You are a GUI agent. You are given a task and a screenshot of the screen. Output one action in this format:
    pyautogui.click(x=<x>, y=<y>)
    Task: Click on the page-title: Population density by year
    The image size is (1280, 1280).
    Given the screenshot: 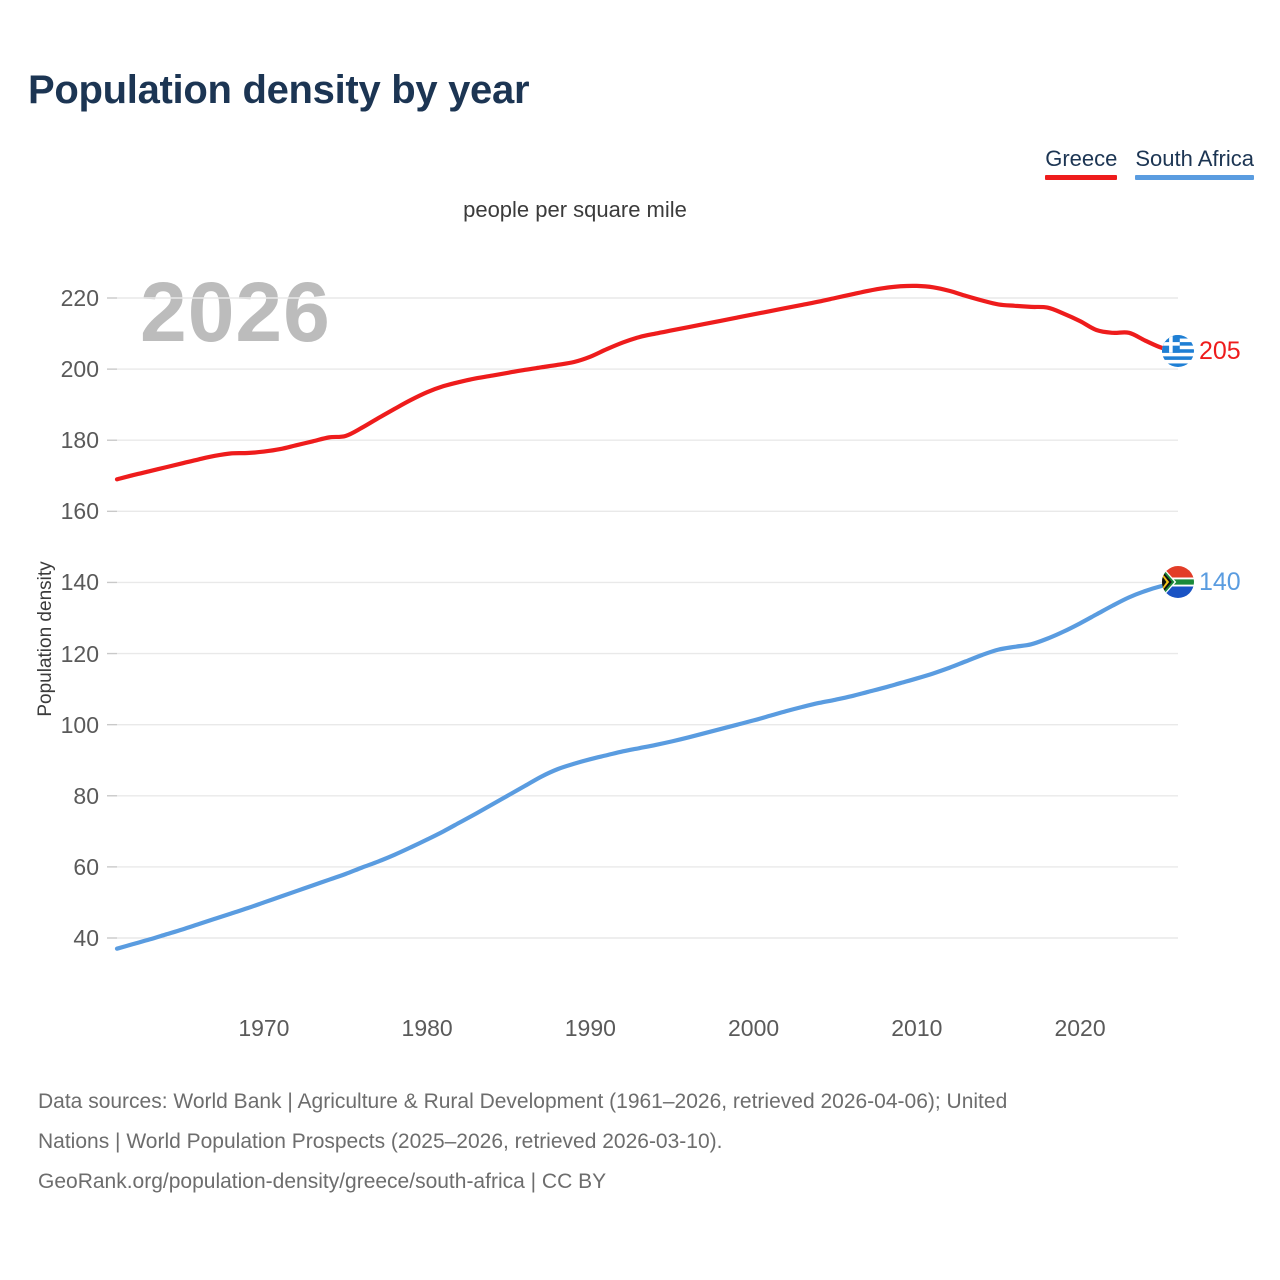 What is the action you would take?
    pyautogui.click(x=279, y=90)
    